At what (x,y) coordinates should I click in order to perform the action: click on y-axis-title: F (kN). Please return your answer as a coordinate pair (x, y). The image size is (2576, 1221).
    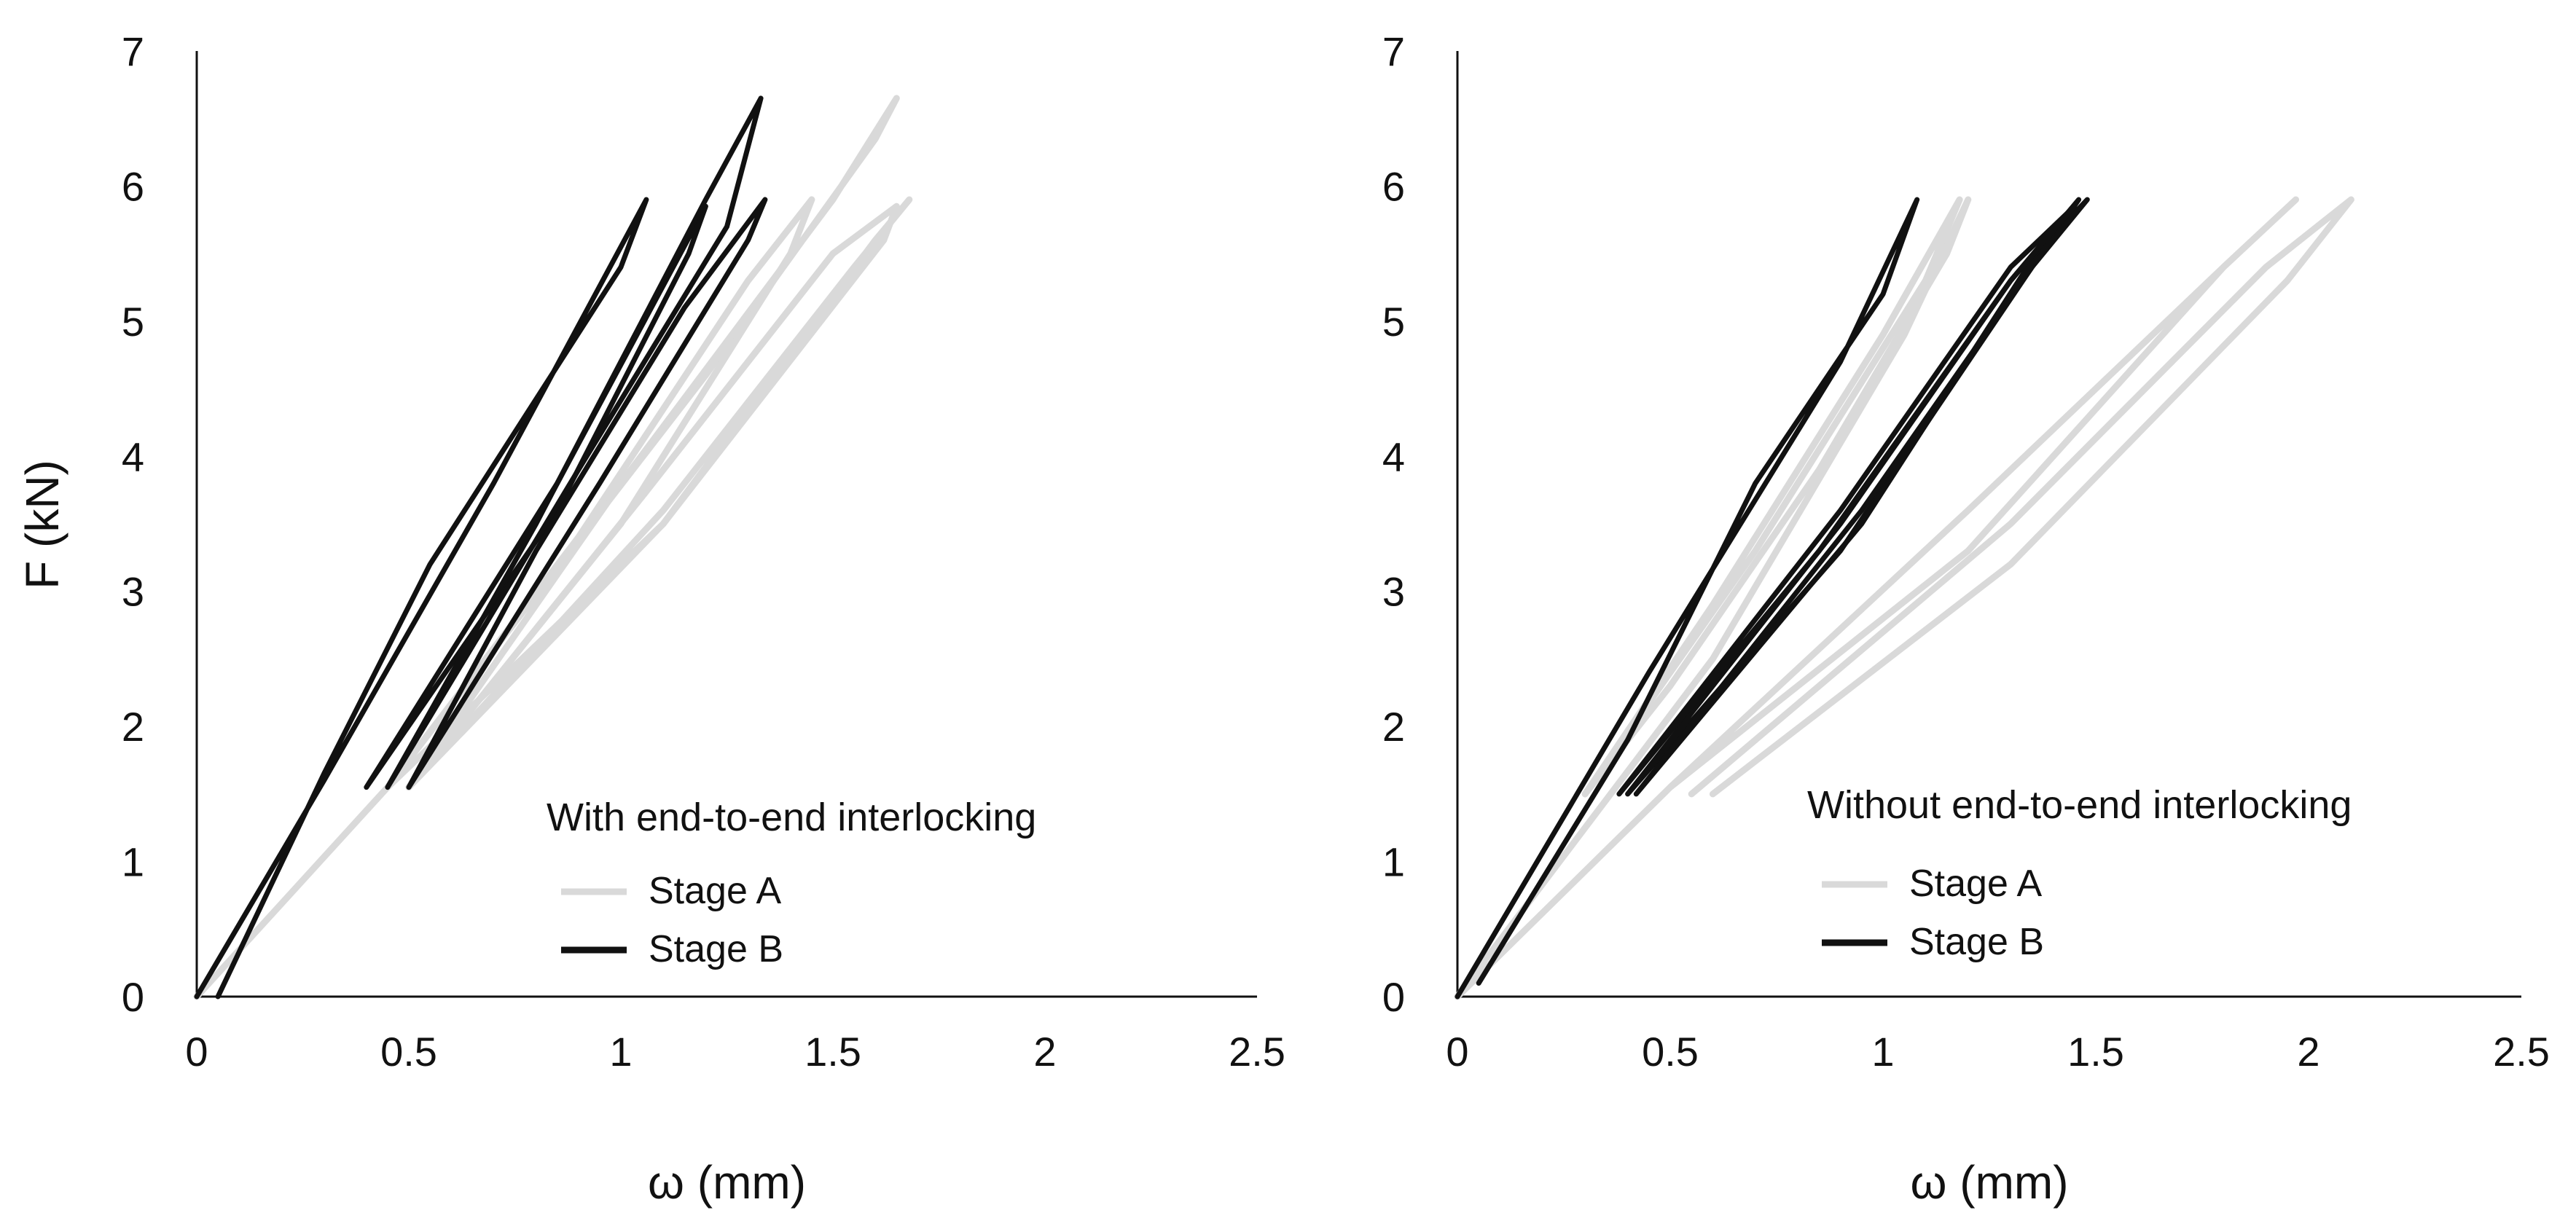
    Looking at the image, I should click on (42, 524).